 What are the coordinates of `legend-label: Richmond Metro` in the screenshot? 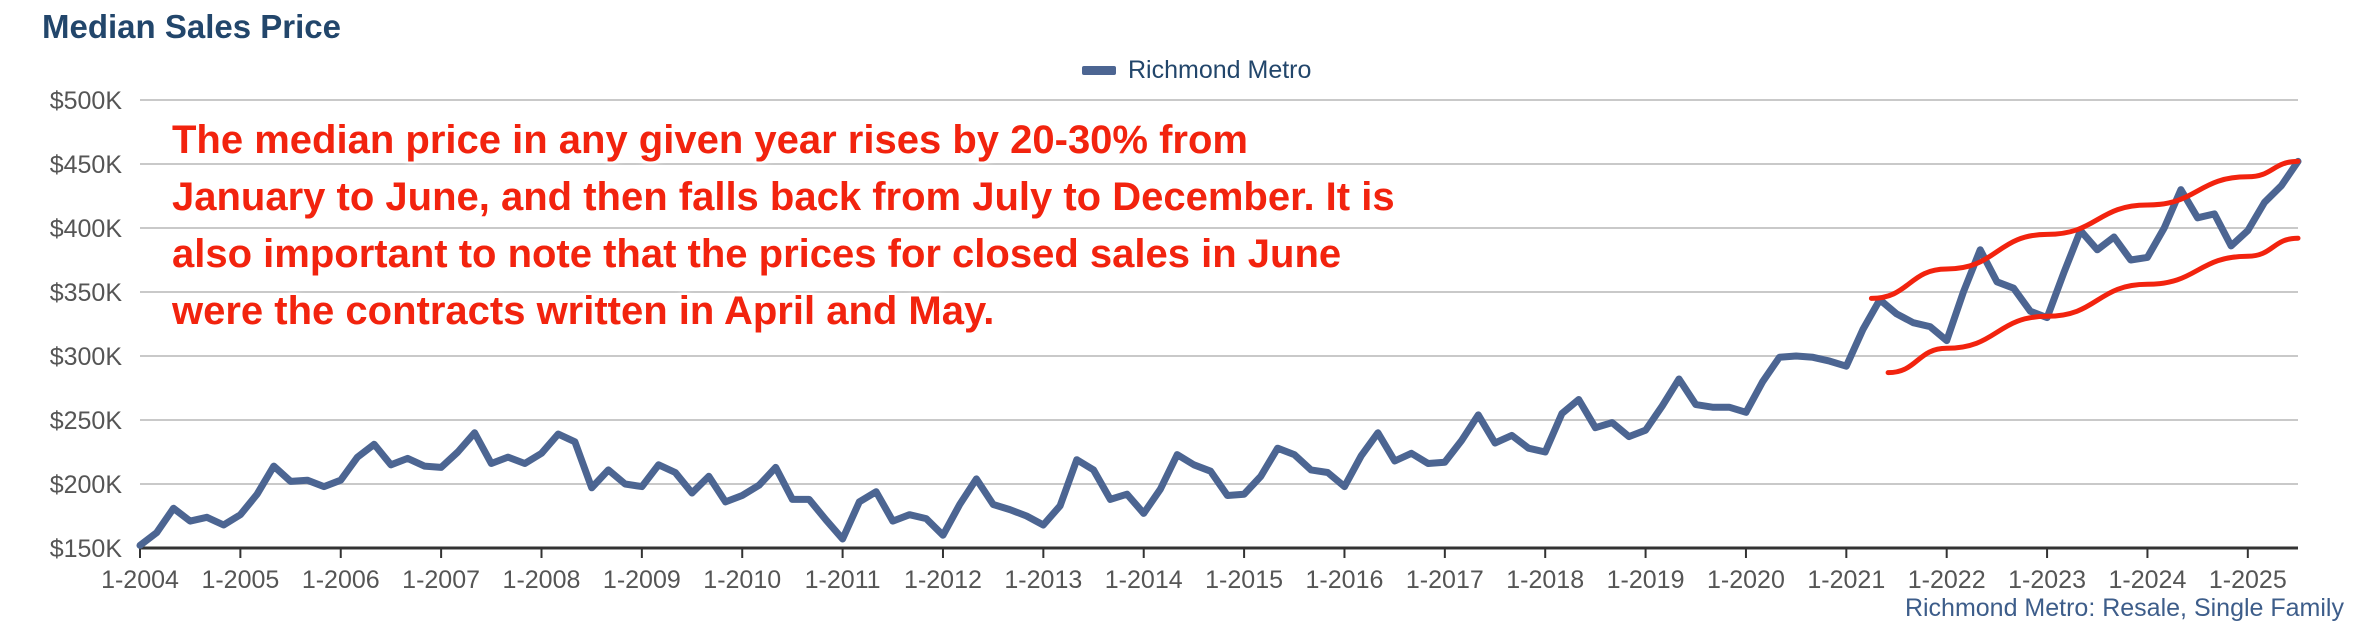 It's located at (1220, 70).